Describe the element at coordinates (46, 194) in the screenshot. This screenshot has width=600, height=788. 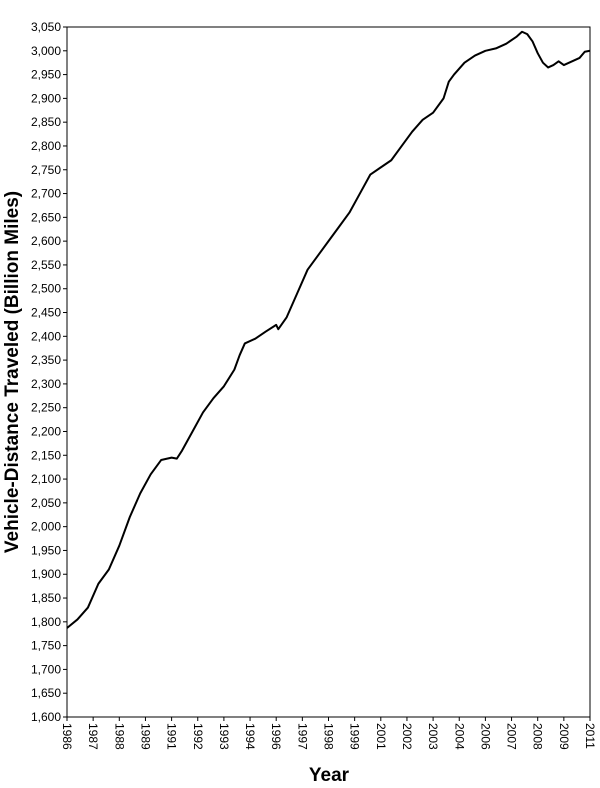
I see `y-tick-label: 2,700` at that location.